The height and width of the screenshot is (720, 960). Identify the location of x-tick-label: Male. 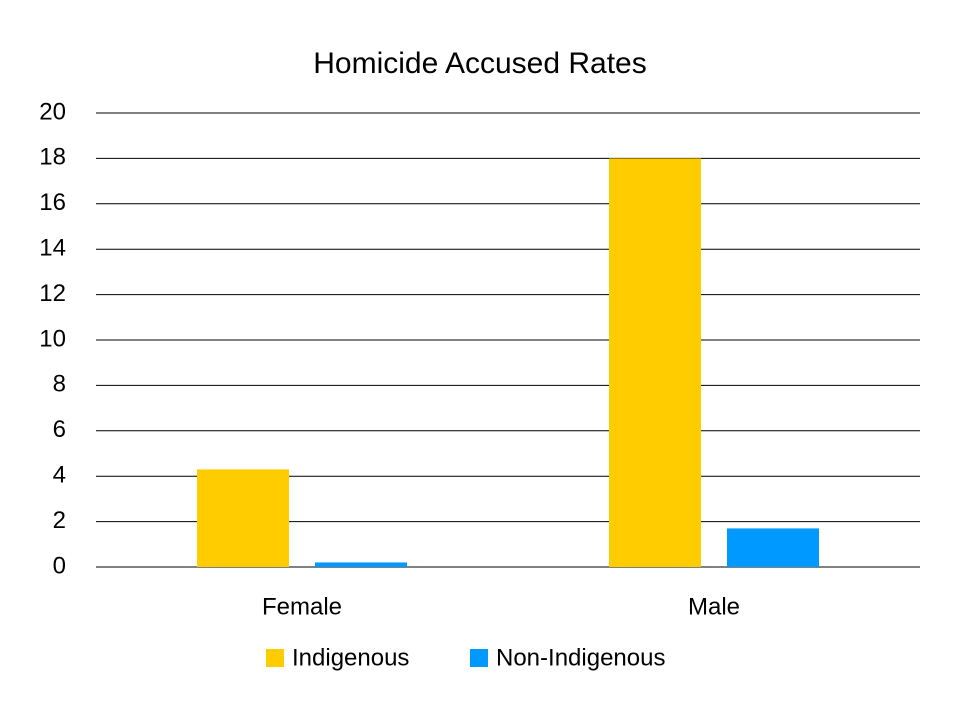
(714, 606).